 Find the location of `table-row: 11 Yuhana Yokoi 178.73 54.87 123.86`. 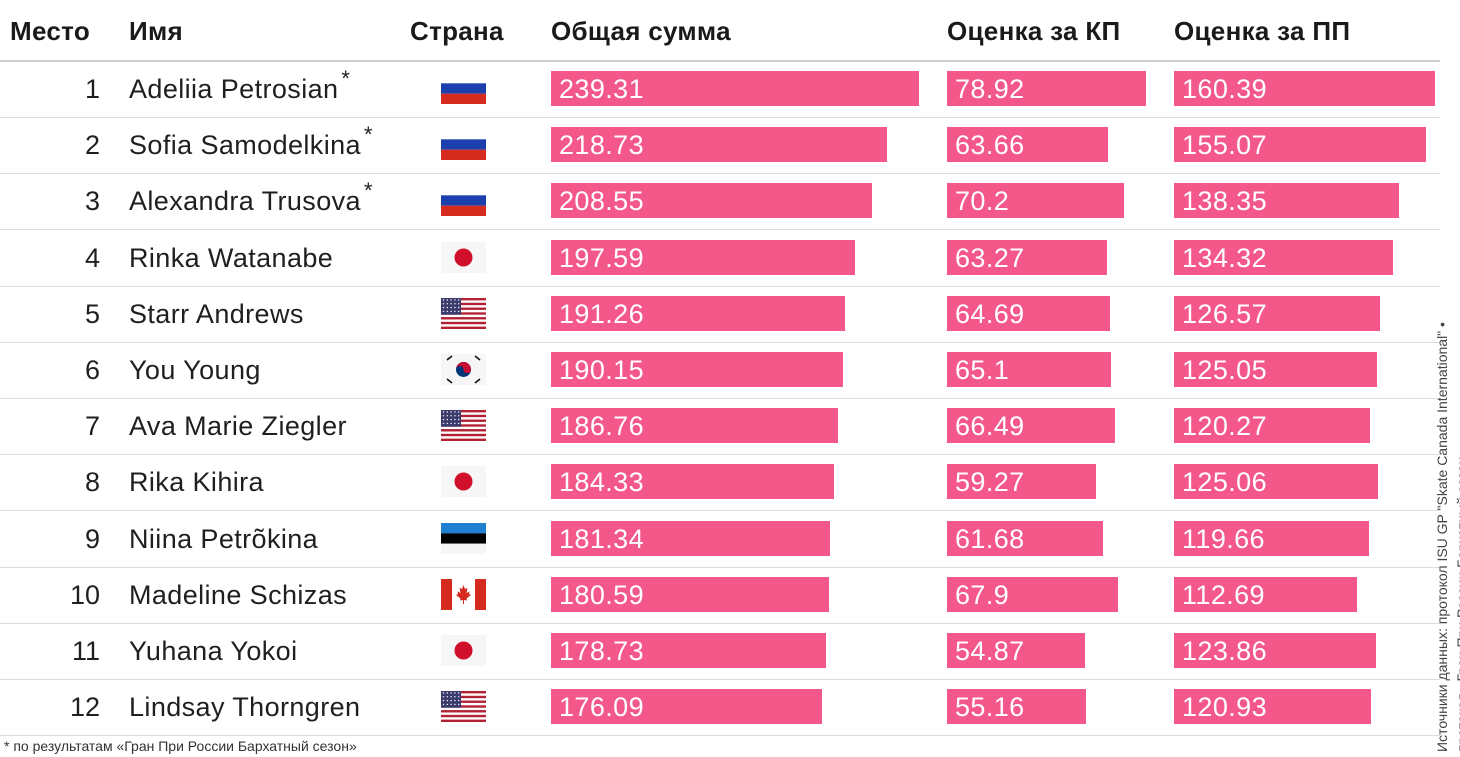

table-row: 11 Yuhana Yokoi 178.73 54.87 123.86 is located at coordinates (720, 651).